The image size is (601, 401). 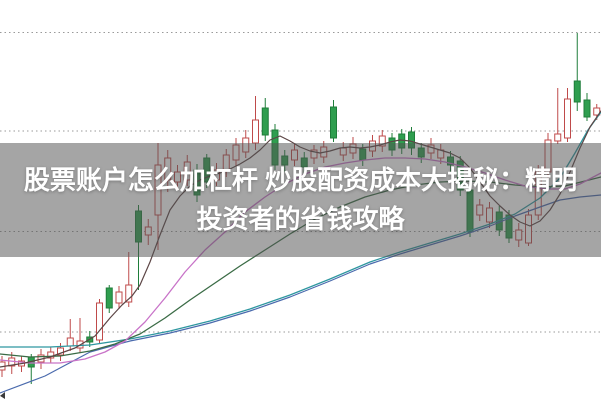 I want to click on title-line-1: 股票账户怎么加杠杆 炒股配资成本大揭秘：精明, so click(x=300, y=180).